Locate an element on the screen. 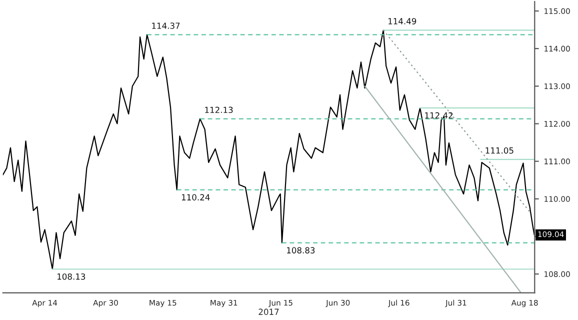 This screenshot has width=578, height=320. annotation: 112.13 is located at coordinates (219, 110).